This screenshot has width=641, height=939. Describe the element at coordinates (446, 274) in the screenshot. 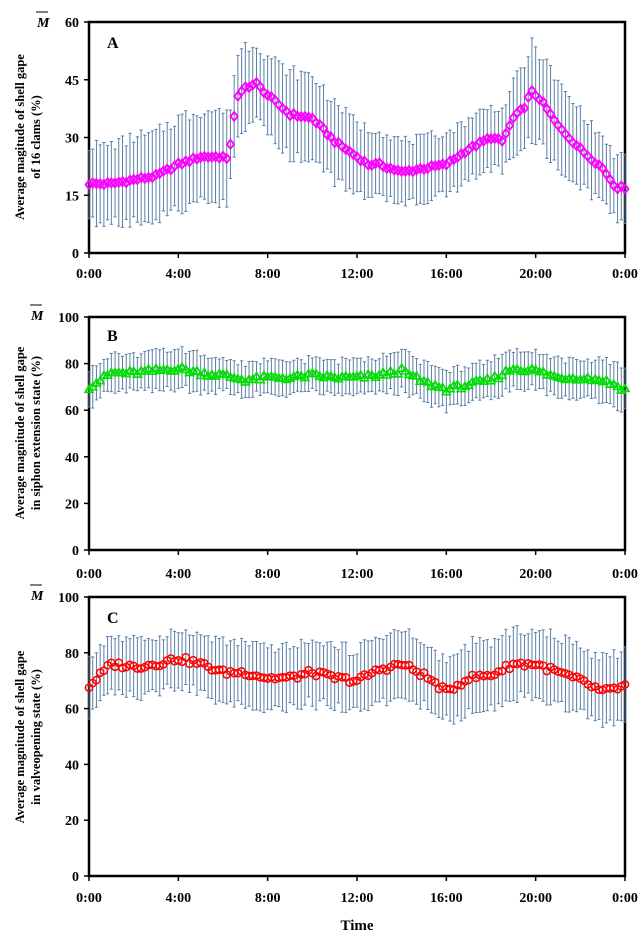

I see `panel-a-x-tick-label: 16:00` at that location.